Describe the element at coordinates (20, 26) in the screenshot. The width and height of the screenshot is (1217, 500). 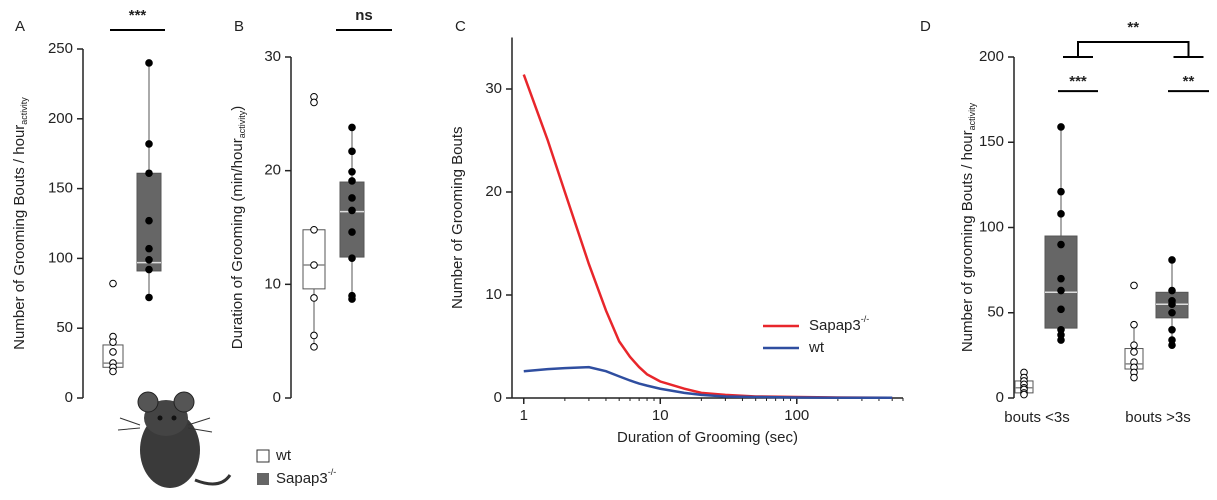
I see `panel-letter: A` at that location.